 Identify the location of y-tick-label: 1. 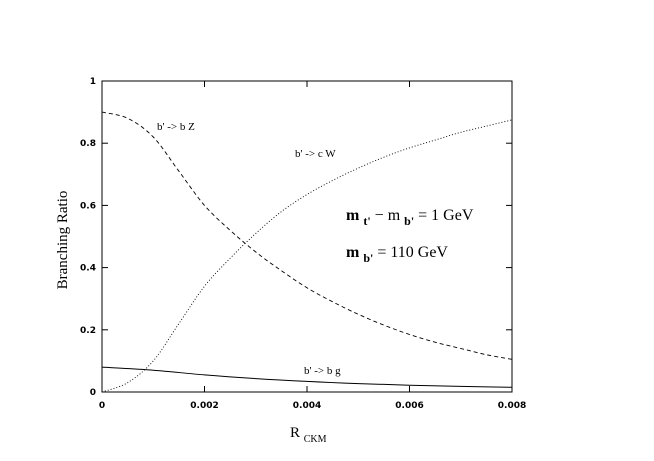
(93, 82).